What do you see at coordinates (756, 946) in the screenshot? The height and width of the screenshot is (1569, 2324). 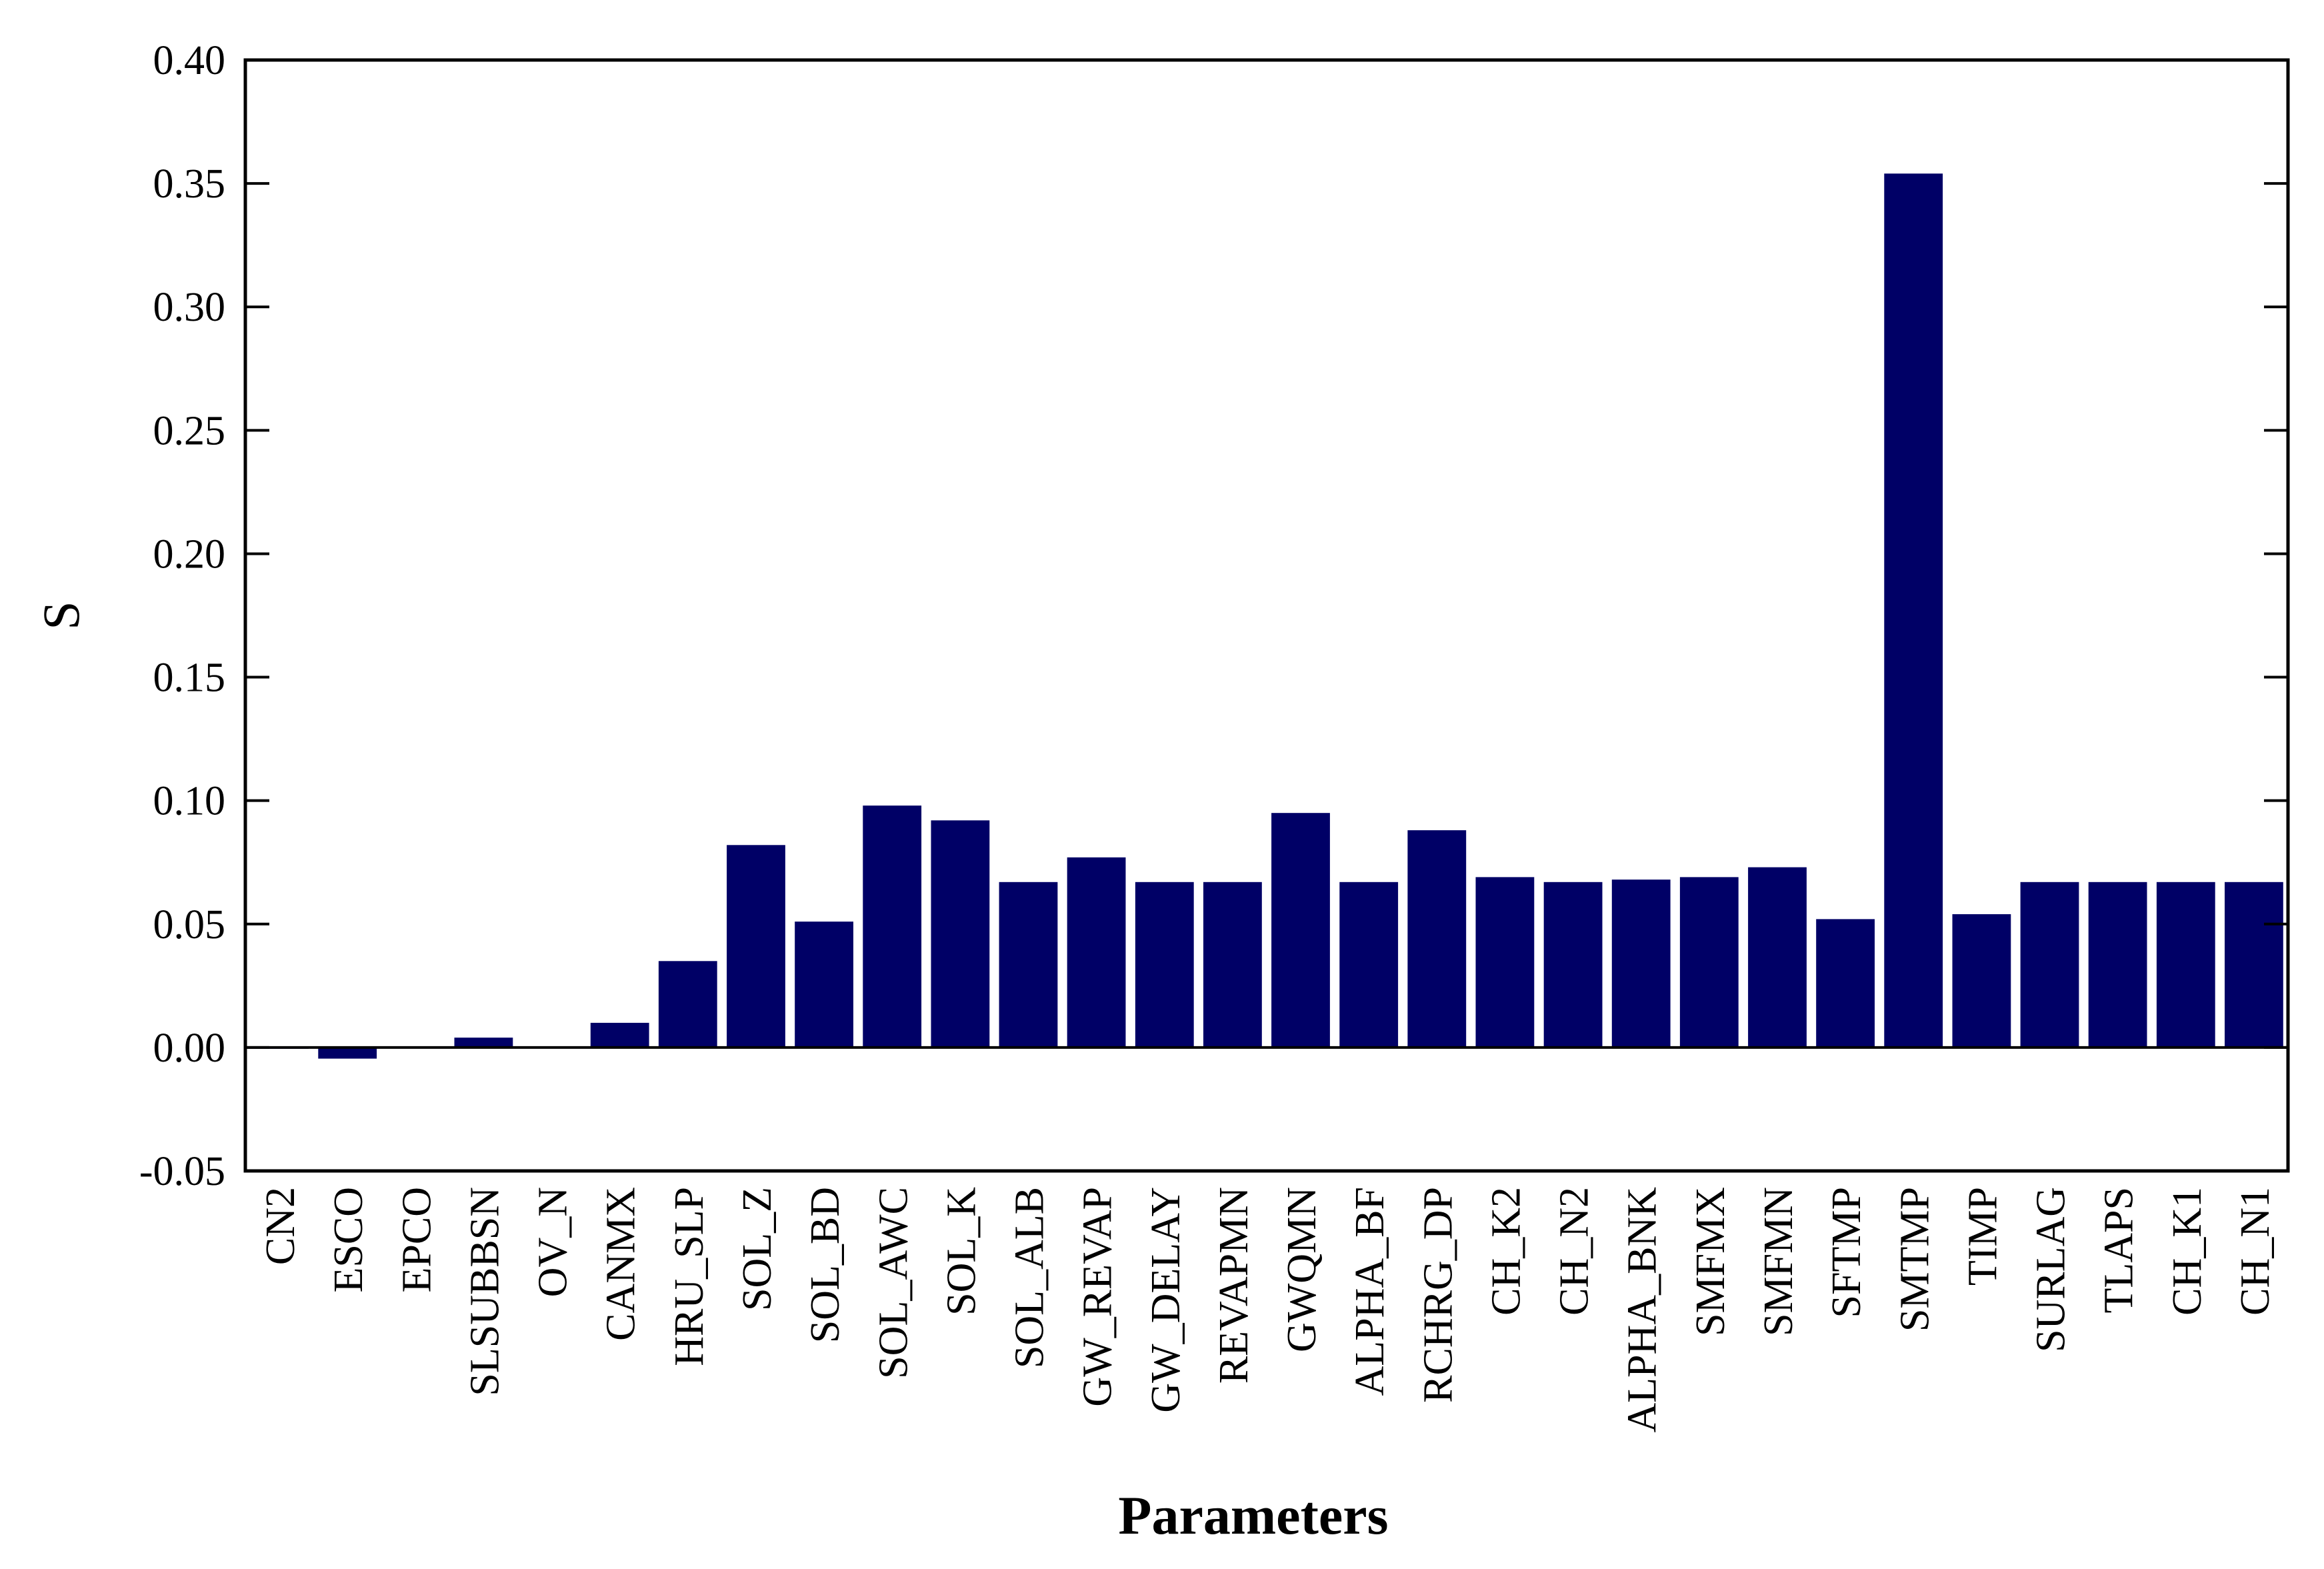 I see `bar-sol-z` at bounding box center [756, 946].